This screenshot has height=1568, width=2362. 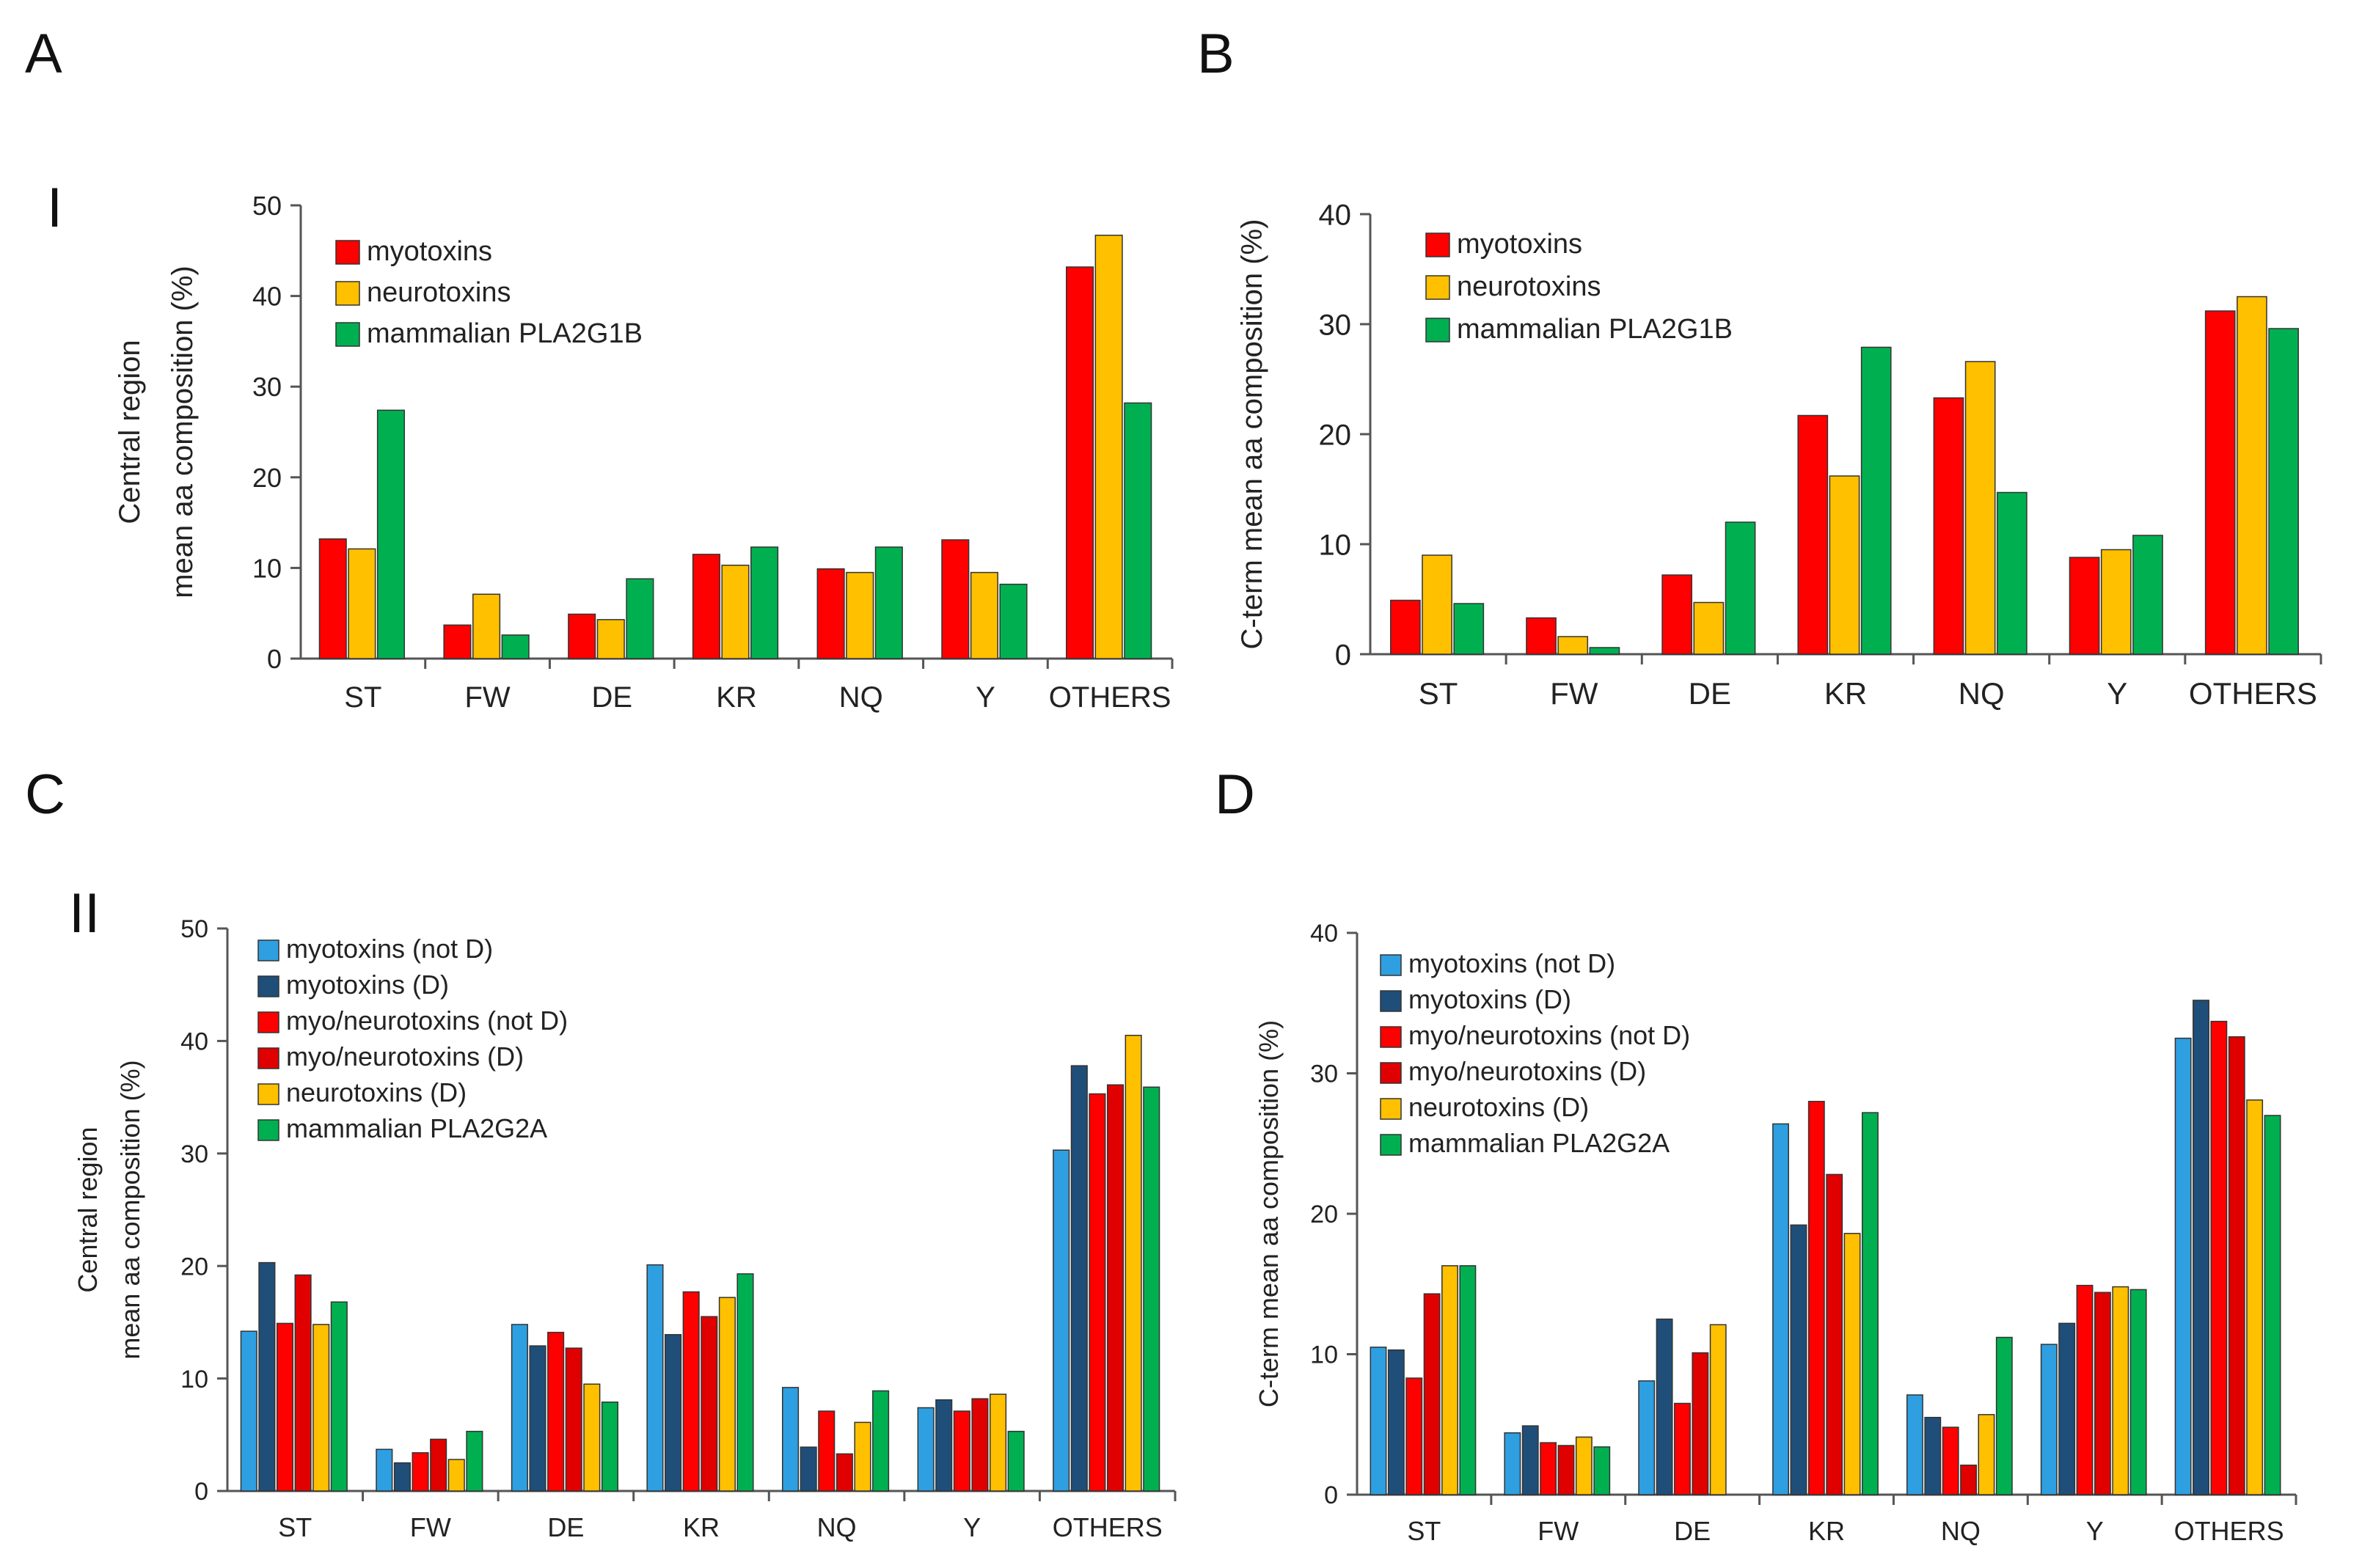 I want to click on x-tick-label-a-2: DE, so click(x=611, y=697).